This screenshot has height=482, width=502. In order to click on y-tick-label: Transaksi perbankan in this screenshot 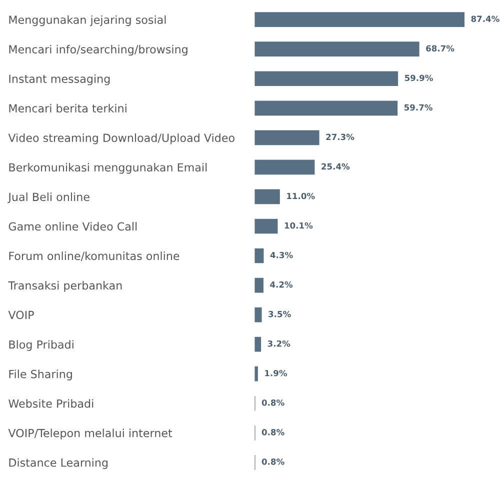, I will do `click(65, 286)`.